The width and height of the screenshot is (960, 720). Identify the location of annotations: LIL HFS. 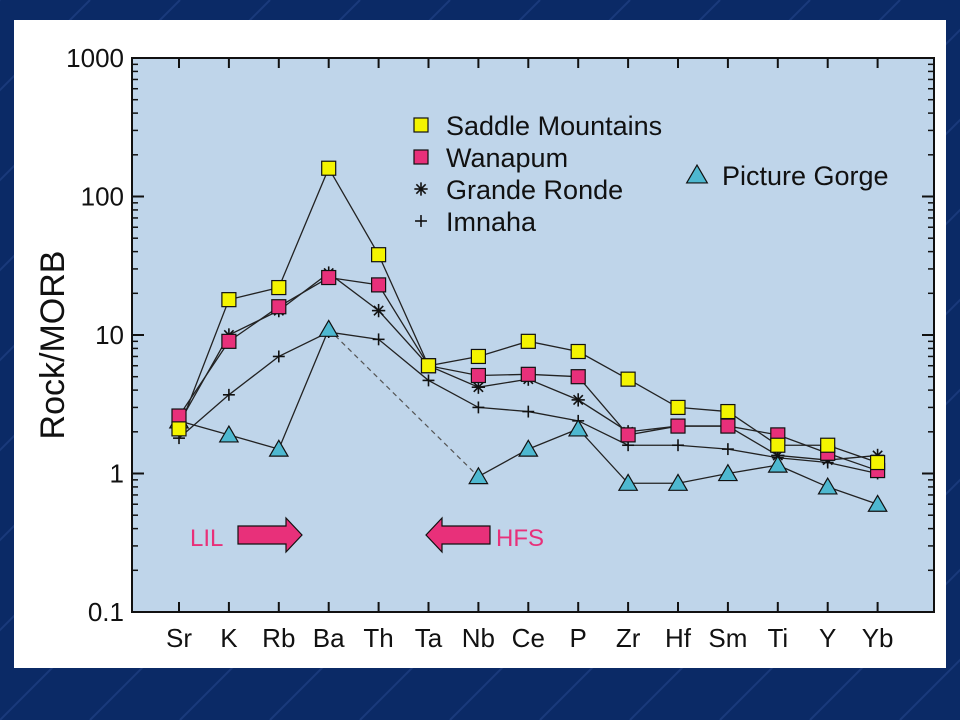
(367, 535).